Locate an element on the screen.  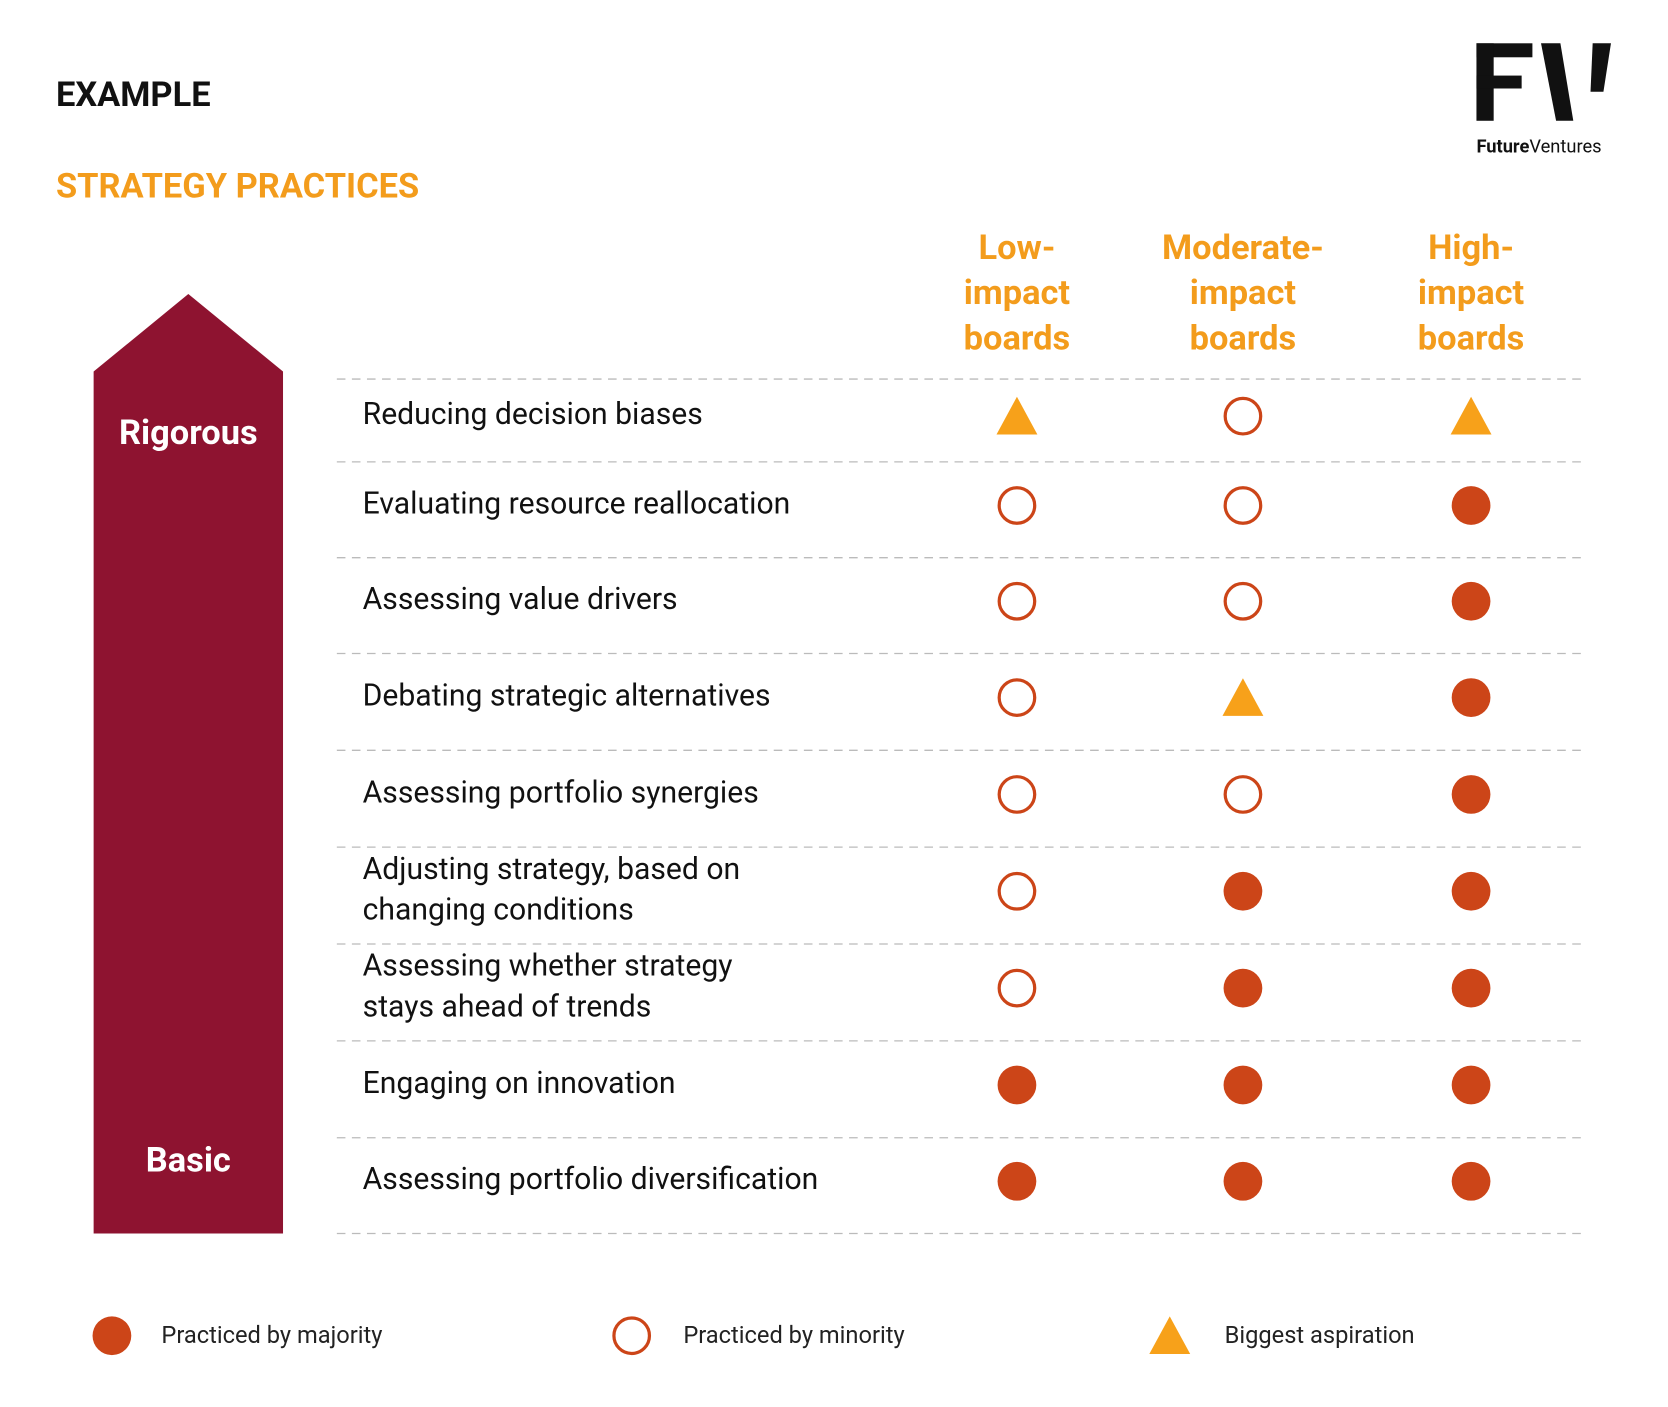
column-header: Low- is located at coordinates (1016, 248).